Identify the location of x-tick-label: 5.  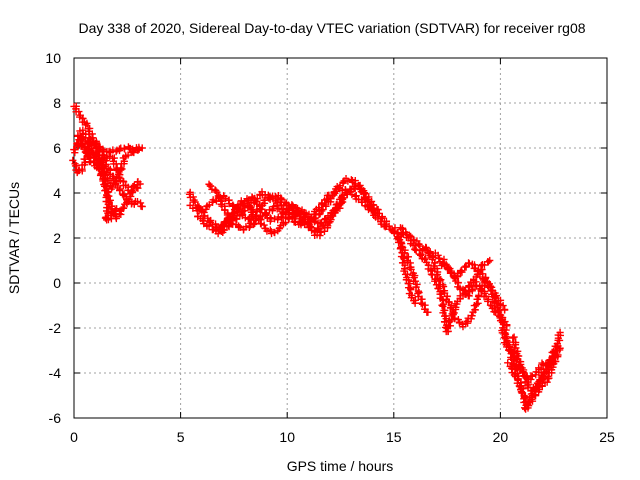
(181, 437).